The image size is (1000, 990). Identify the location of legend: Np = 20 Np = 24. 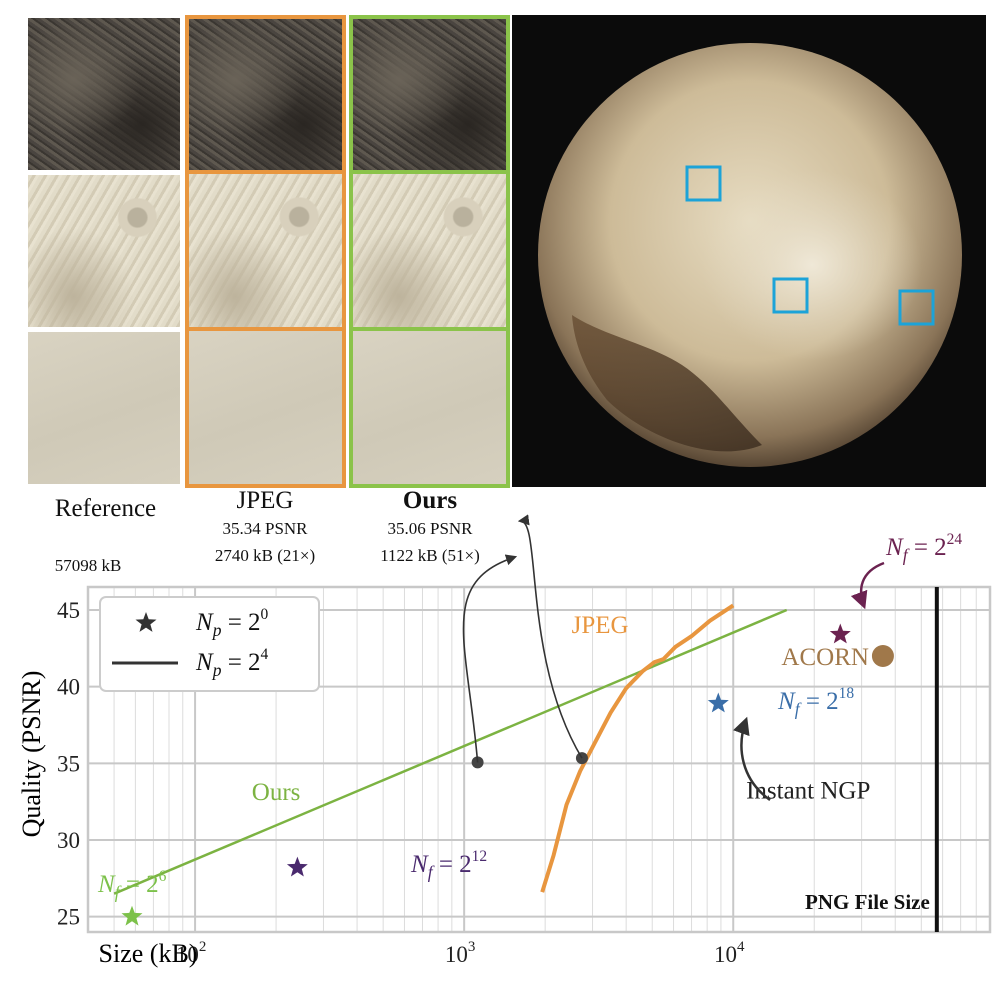
(209, 644).